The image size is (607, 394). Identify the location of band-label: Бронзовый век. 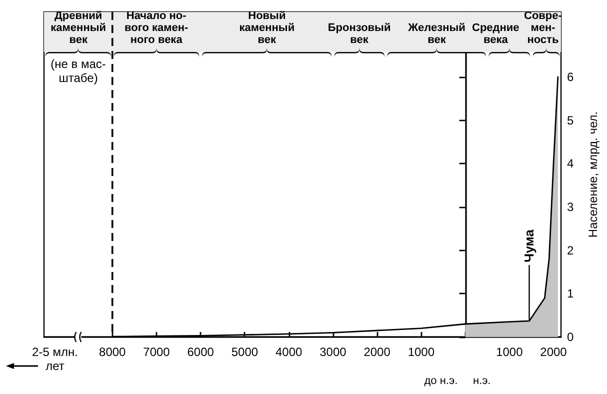
(359, 34).